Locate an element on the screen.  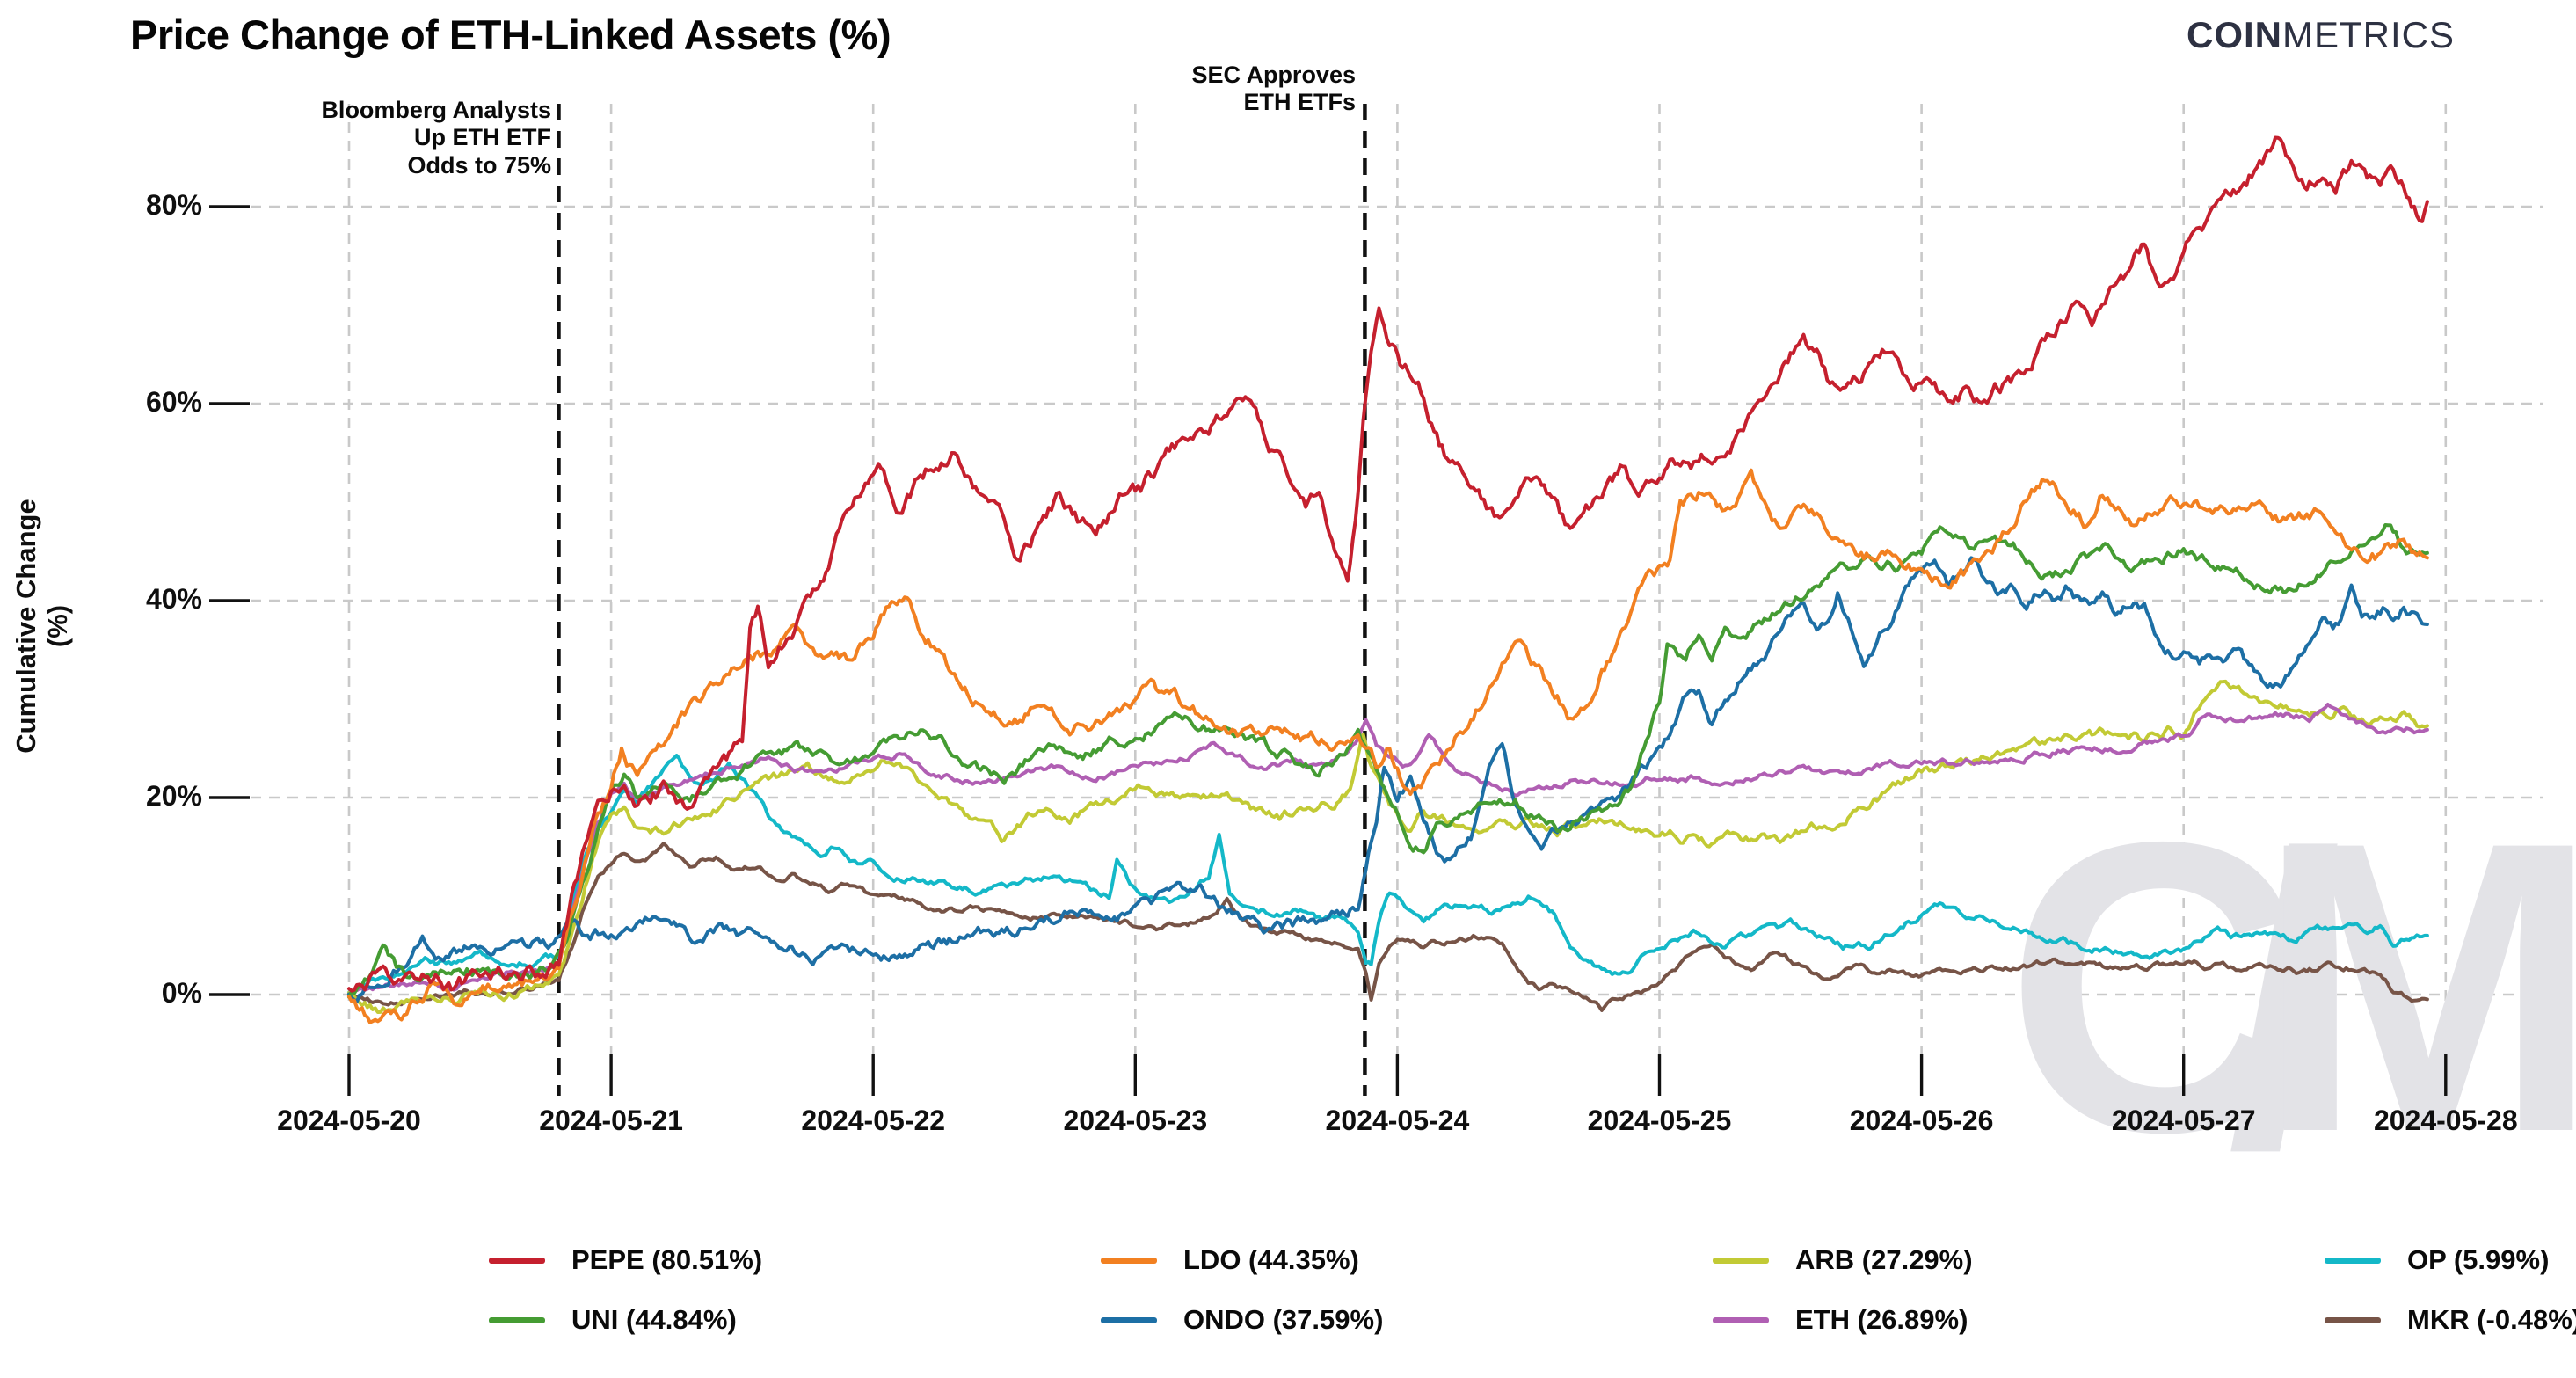
x-tick-label: 2024-05-20 is located at coordinates (349, 1120).